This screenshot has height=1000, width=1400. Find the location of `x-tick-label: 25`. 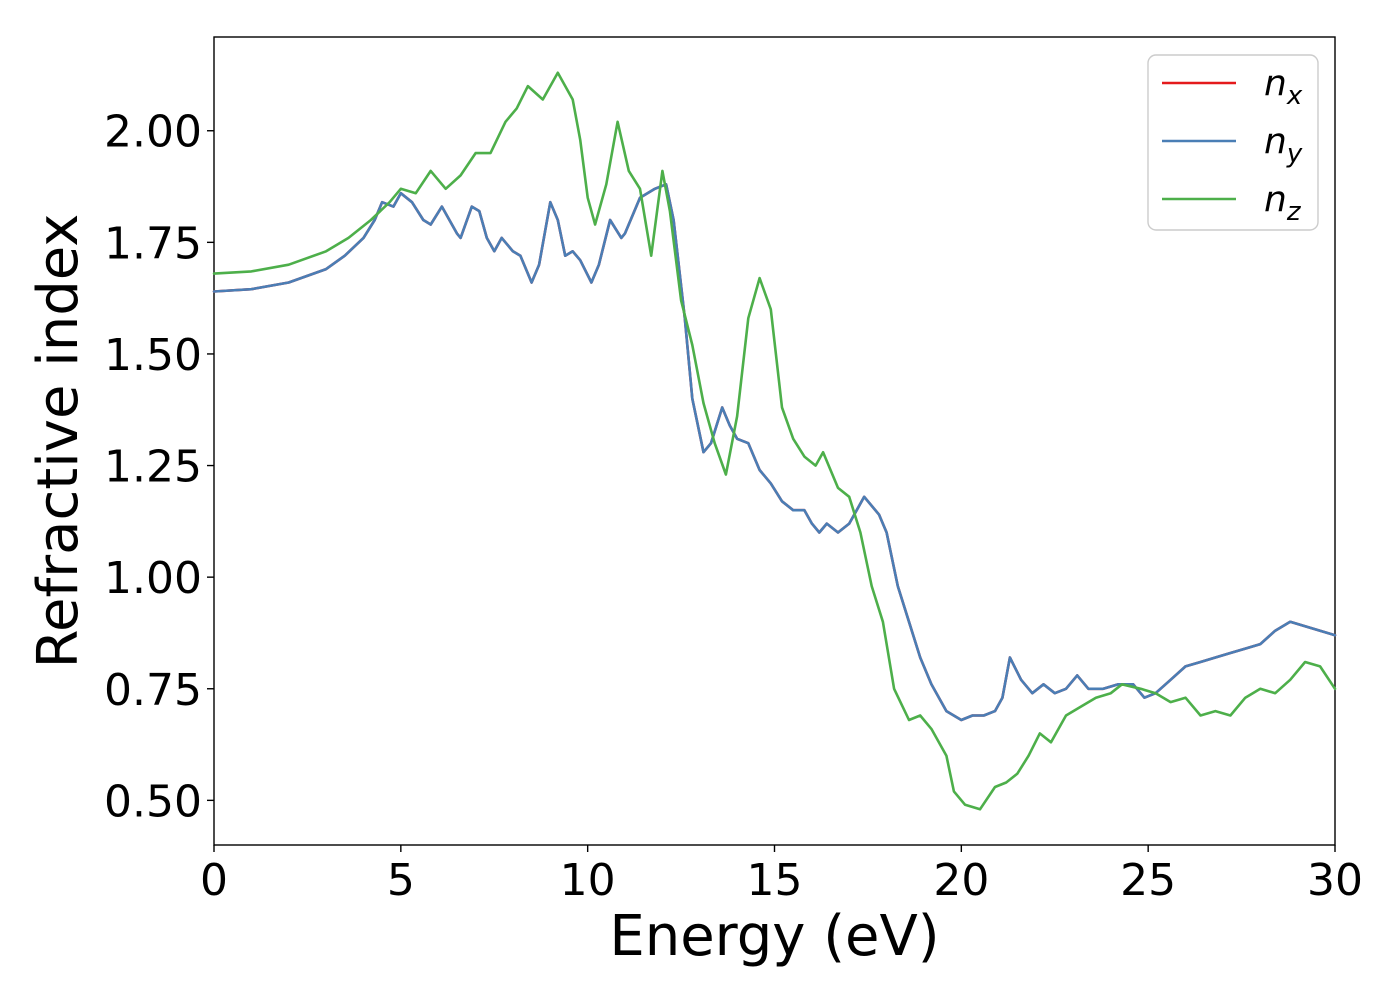

x-tick-label: 25 is located at coordinates (1148, 880).